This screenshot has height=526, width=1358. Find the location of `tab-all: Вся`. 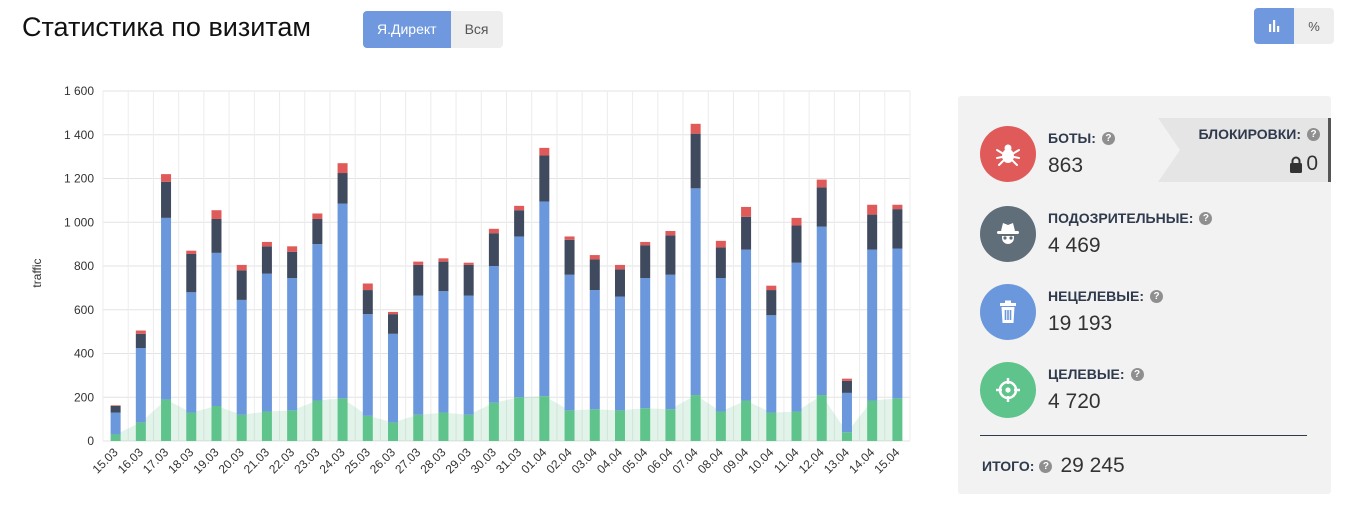

tab-all: Вся is located at coordinates (476, 29).